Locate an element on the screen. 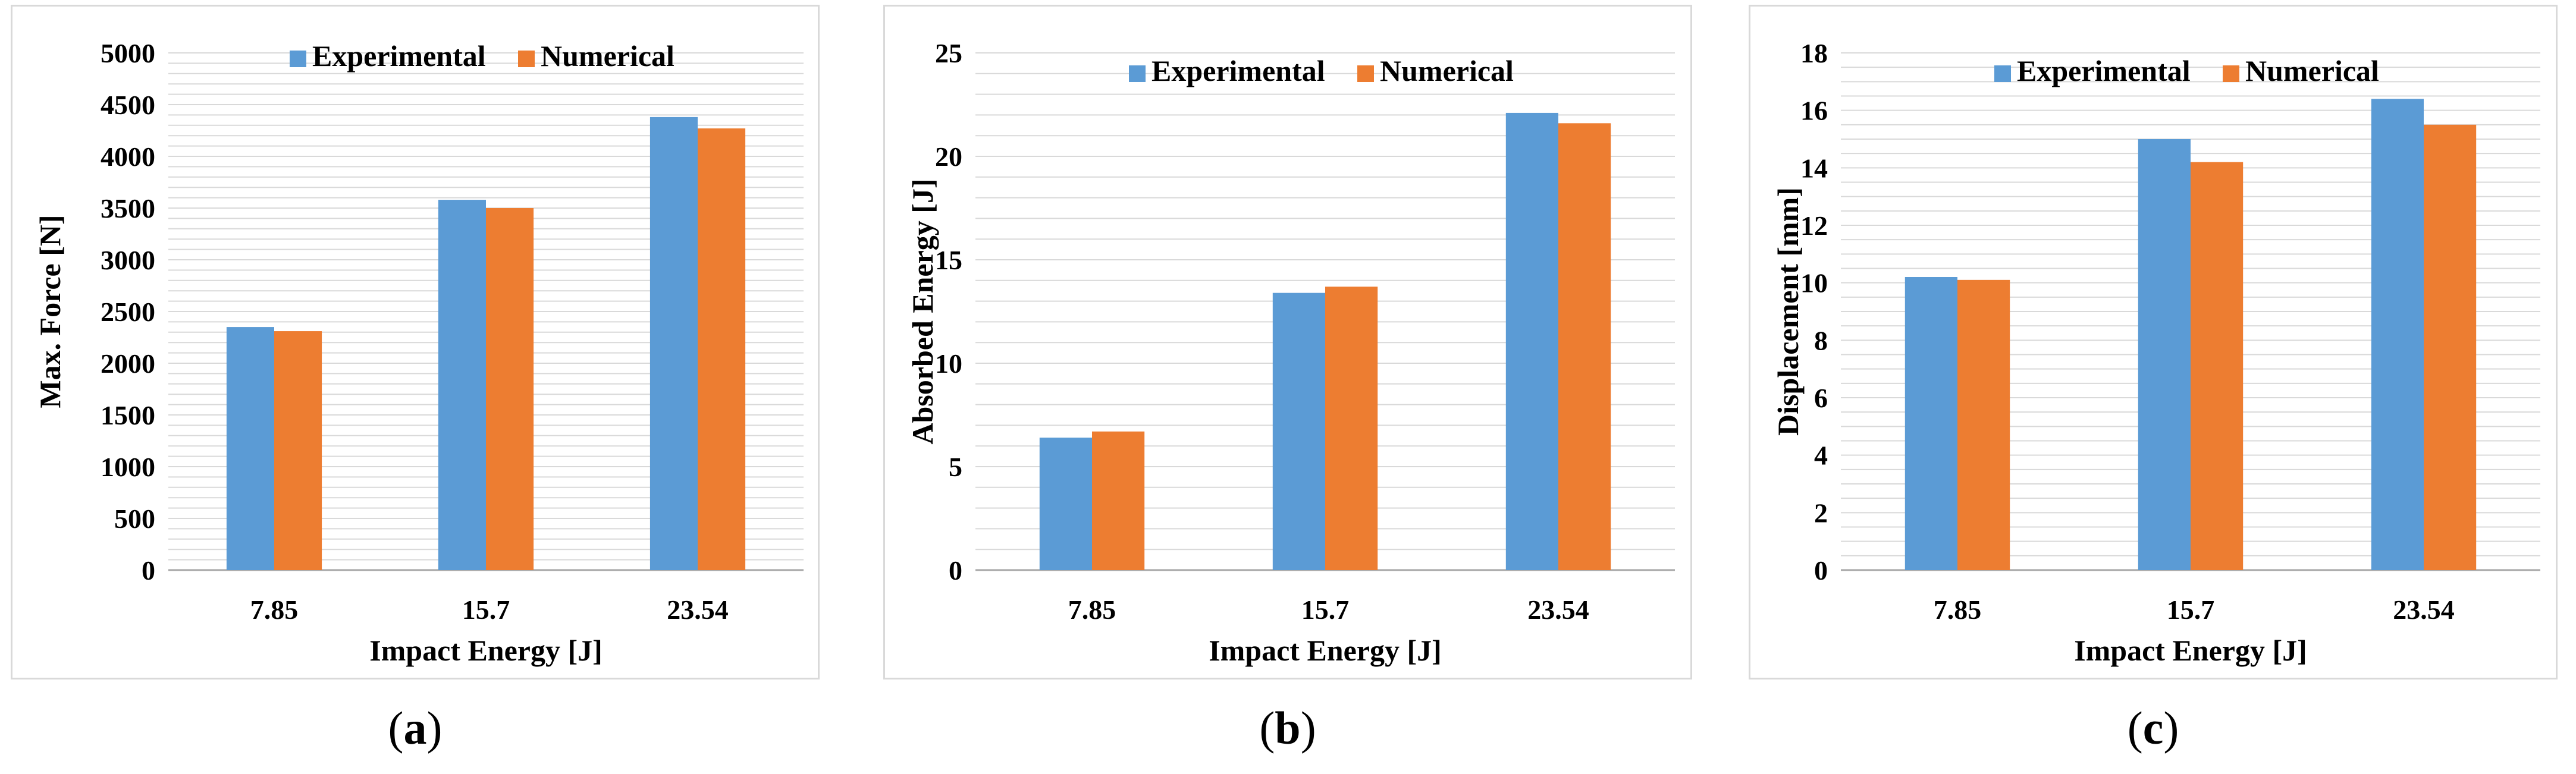 This screenshot has width=2576, height=774. y-tick-label: 12 is located at coordinates (1814, 226).